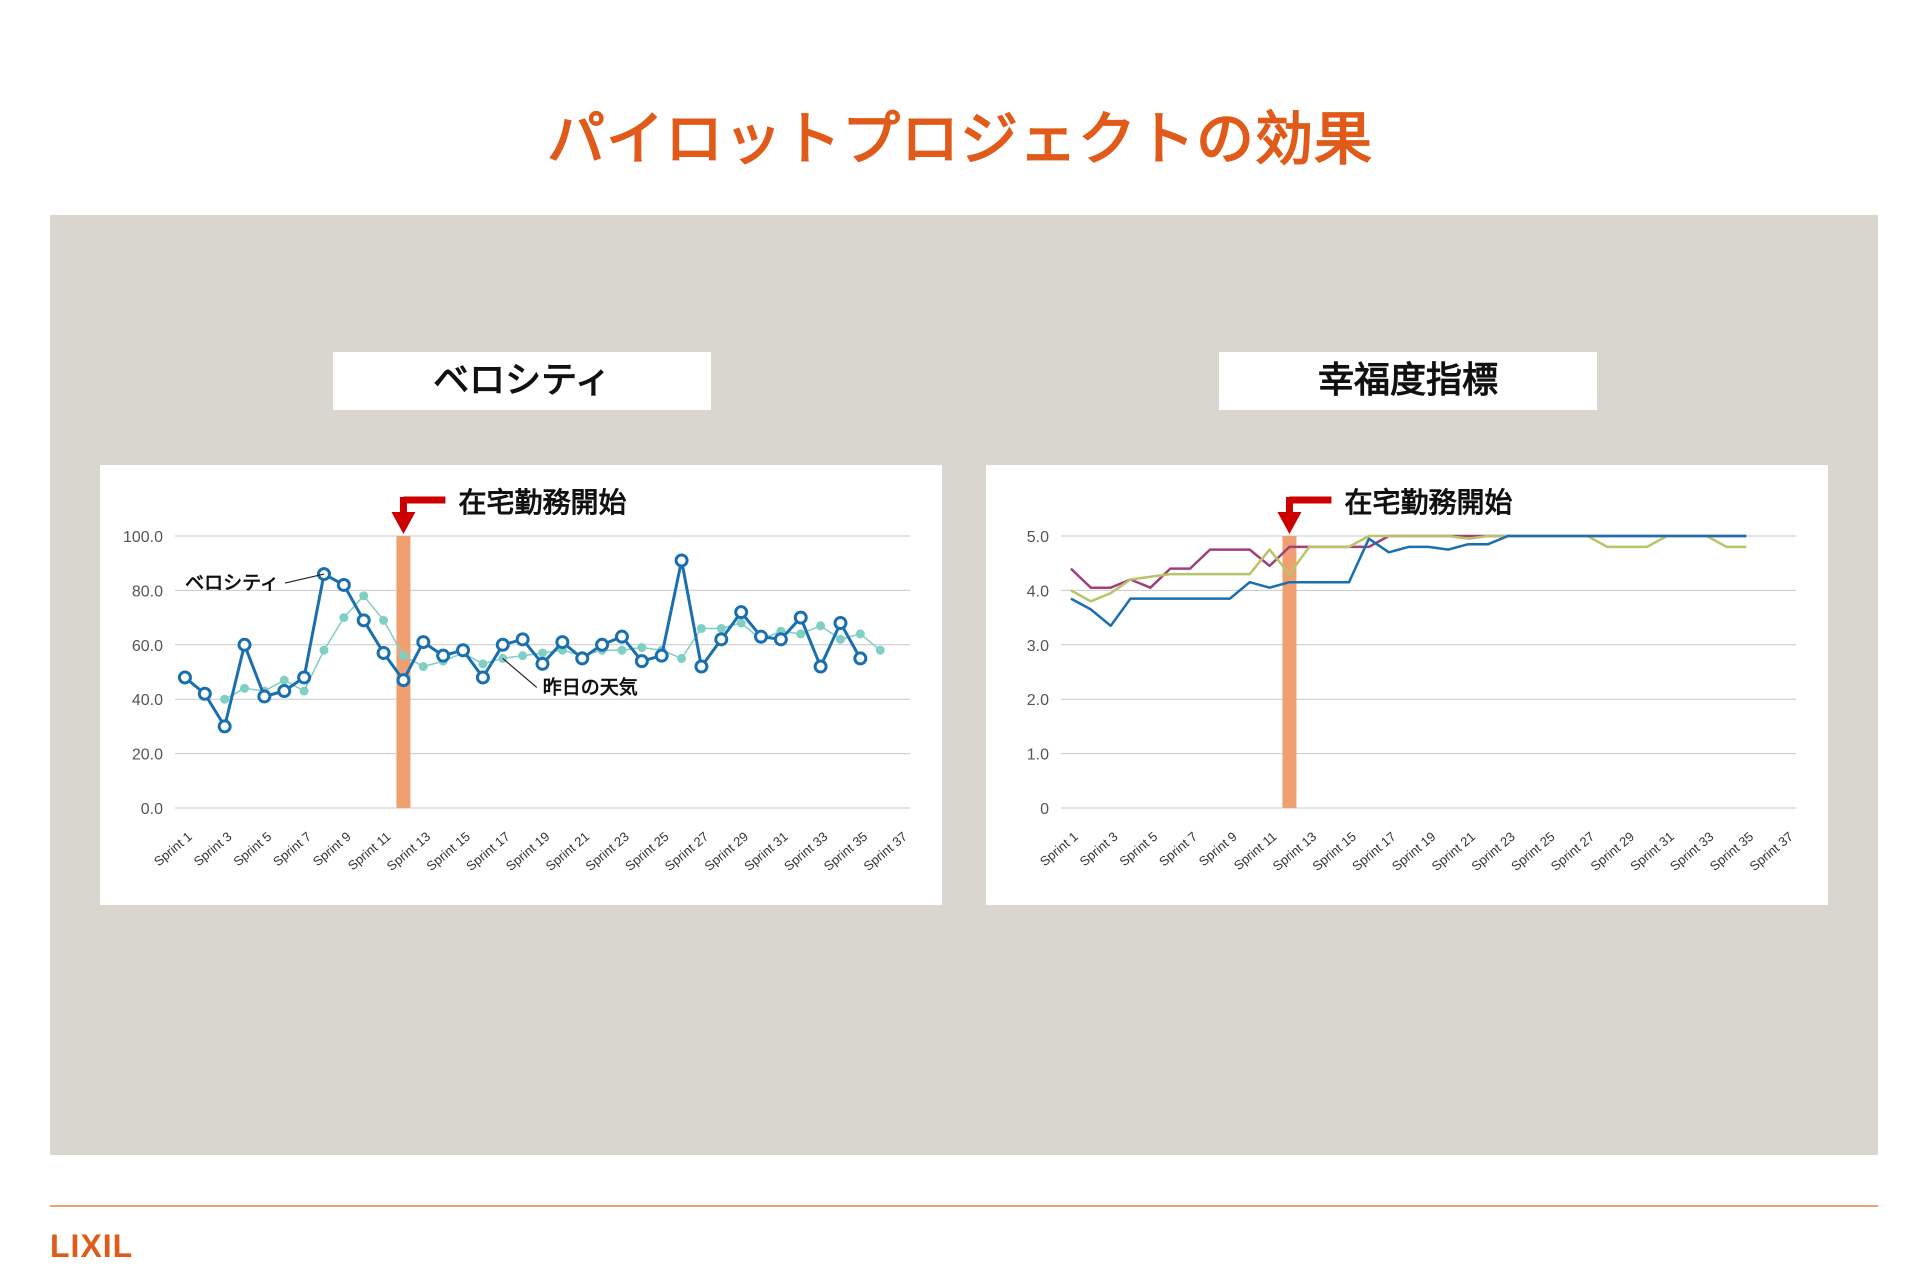  Describe the element at coordinates (964, 1206) in the screenshot. I see `footer-divider` at that location.